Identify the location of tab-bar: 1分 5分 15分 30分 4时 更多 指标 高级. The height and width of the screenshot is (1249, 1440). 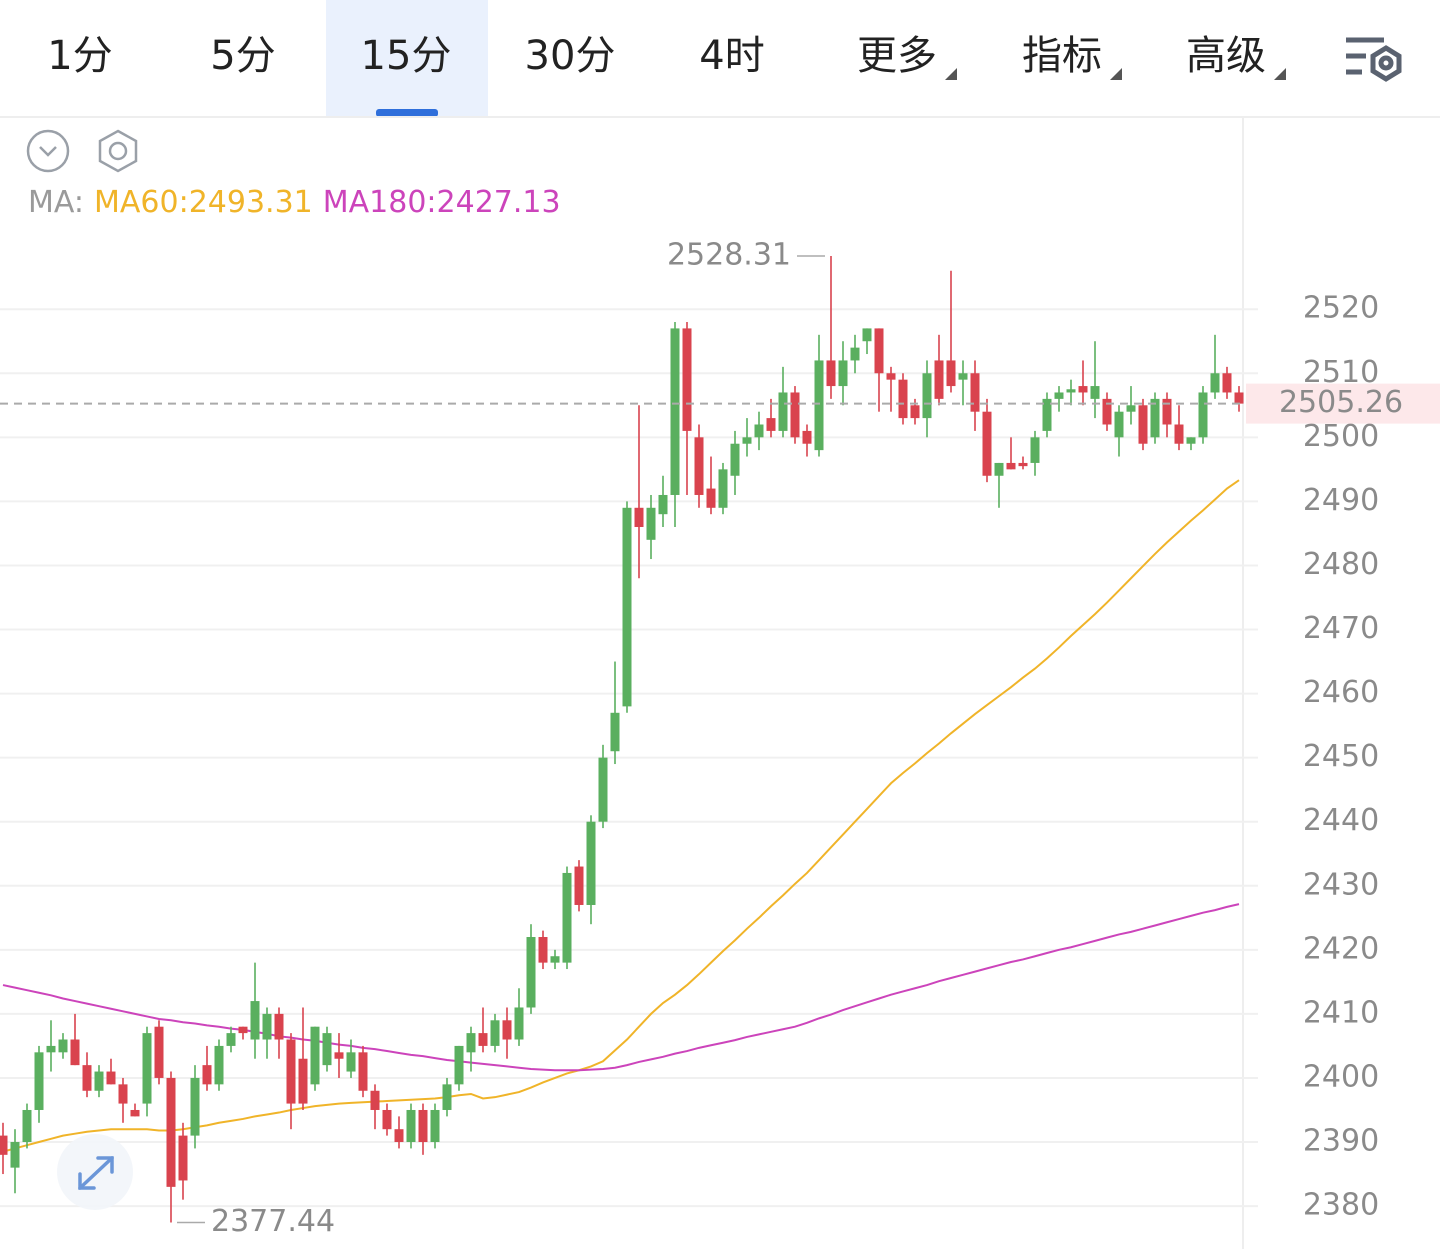
(666, 56).